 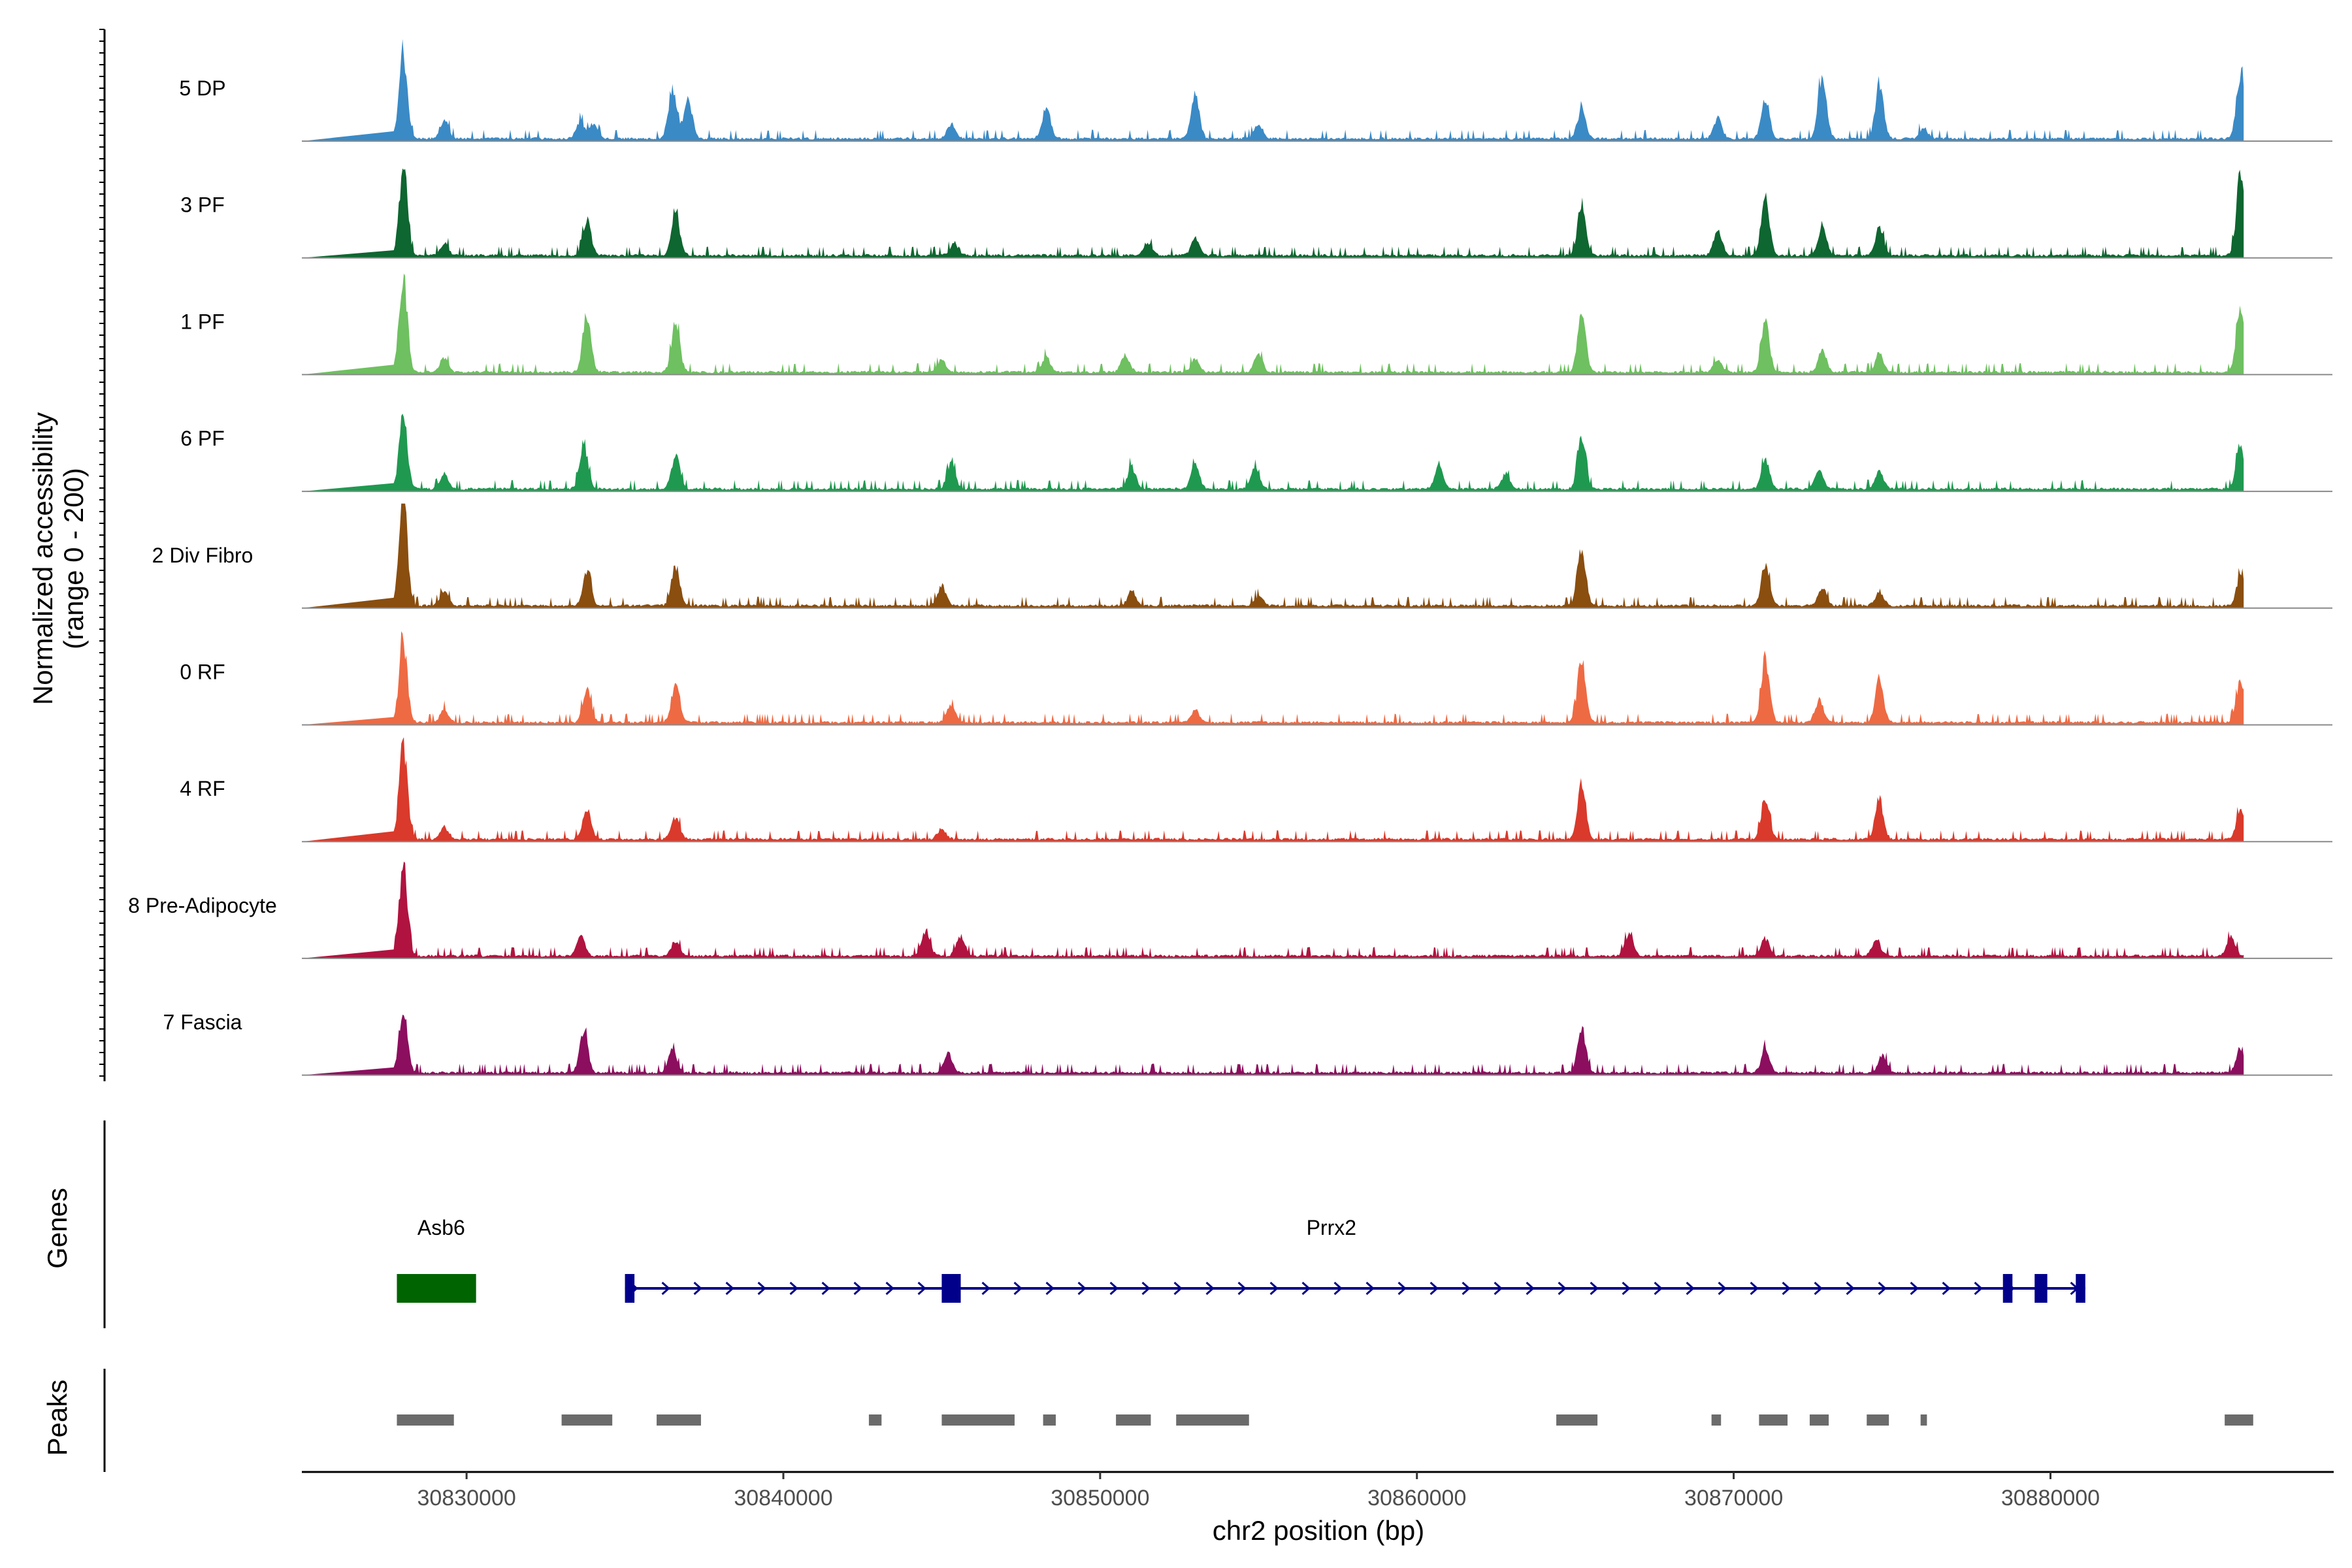 I want to click on gene-label: Asb6, so click(x=441, y=1227).